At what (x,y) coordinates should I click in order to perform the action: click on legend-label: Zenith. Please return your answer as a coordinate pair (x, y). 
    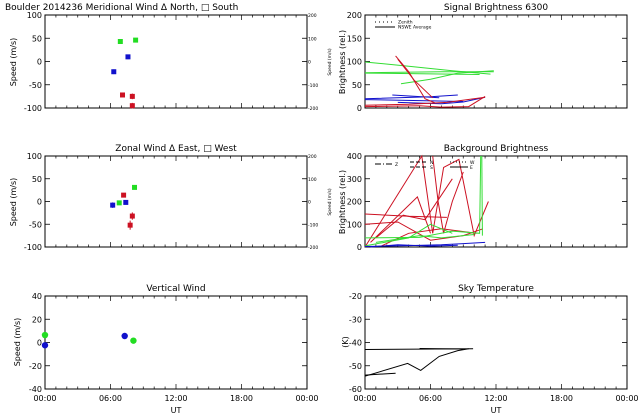
    Looking at the image, I should click on (405, 23).